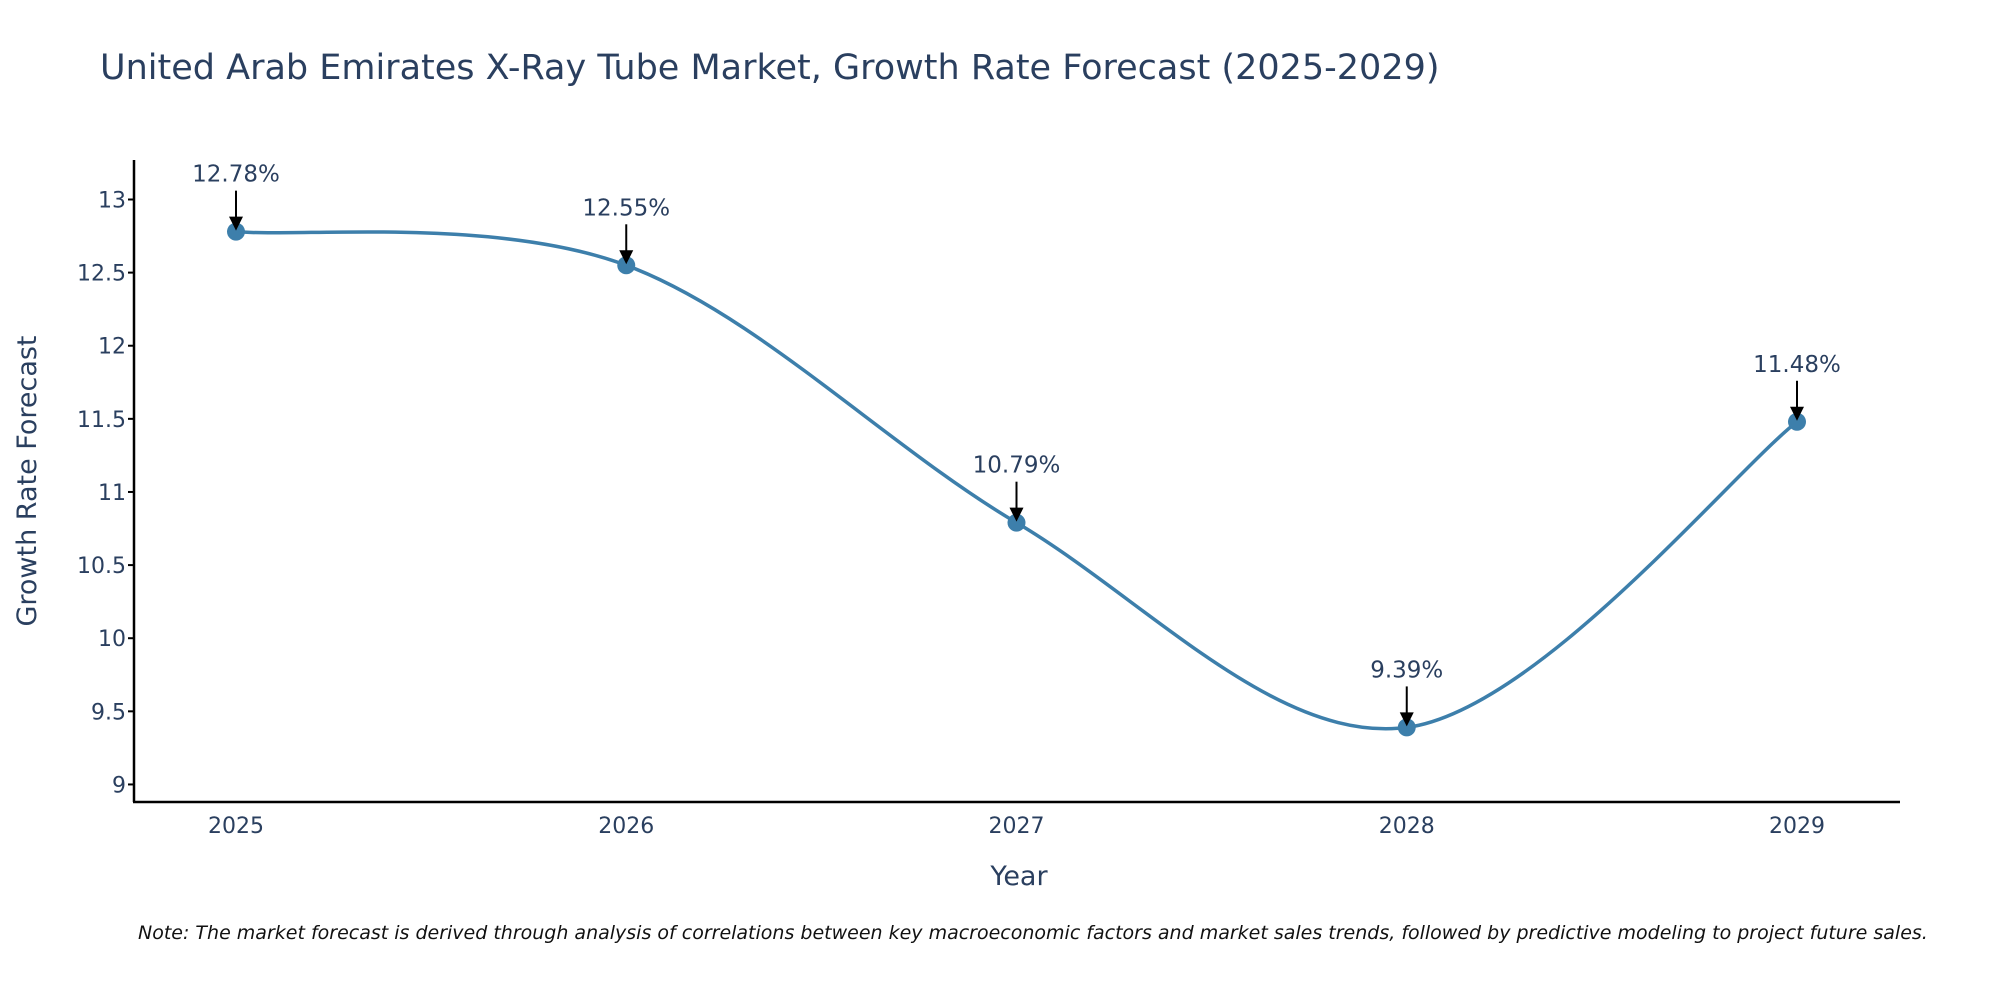  I want to click on data-point-2027, so click(1016, 522).